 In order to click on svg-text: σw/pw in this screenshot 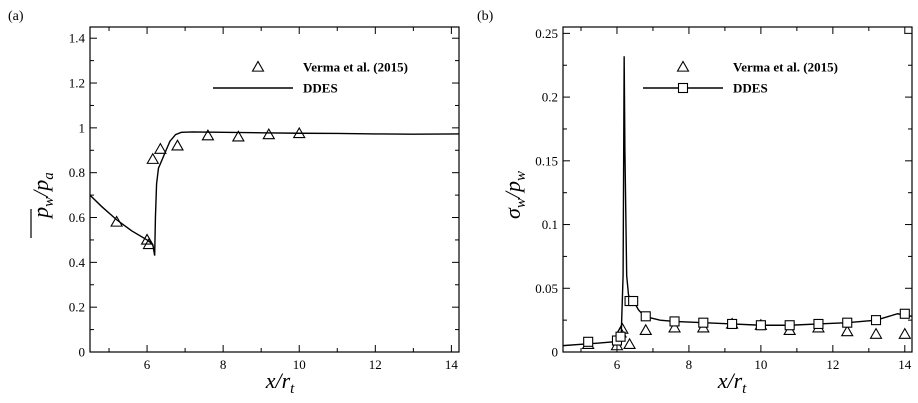, I will do `click(514, 195)`.